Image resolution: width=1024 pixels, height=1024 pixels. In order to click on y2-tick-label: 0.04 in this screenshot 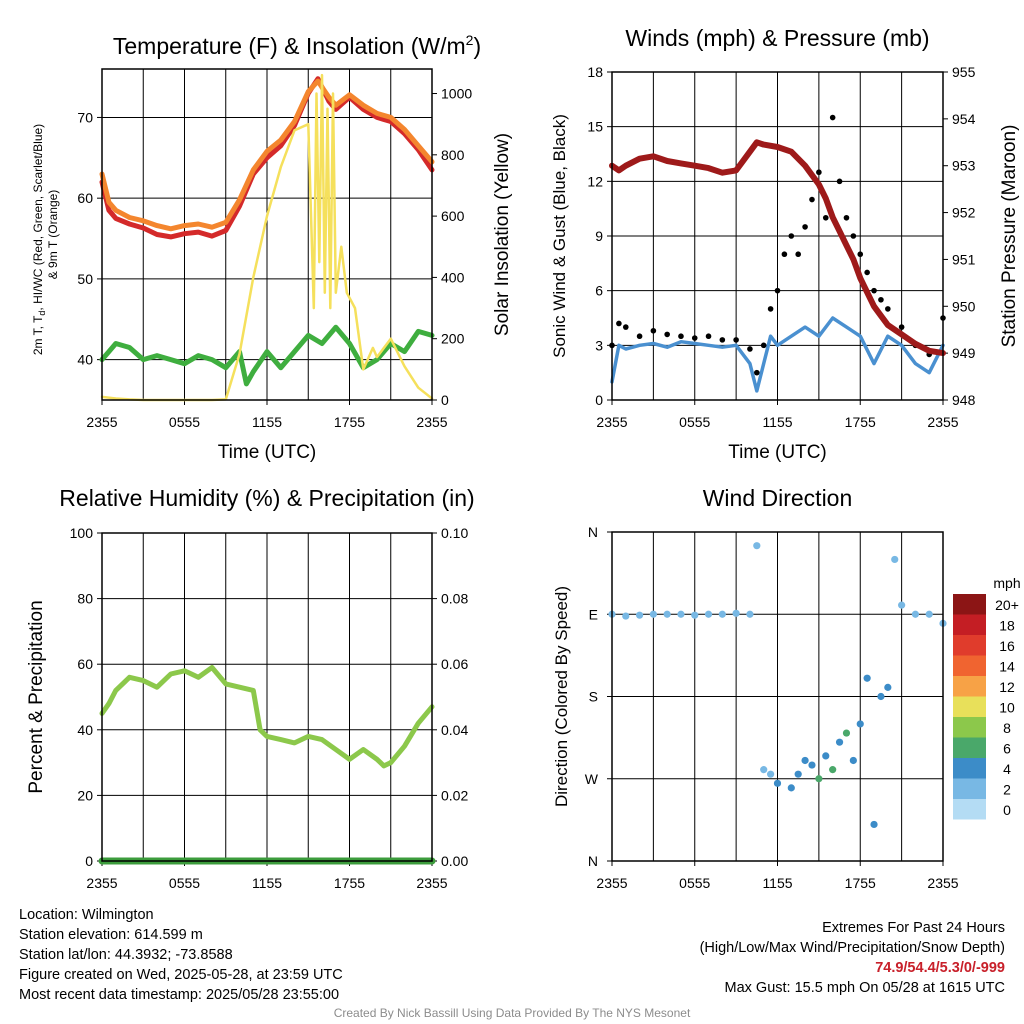, I will do `click(454, 730)`.